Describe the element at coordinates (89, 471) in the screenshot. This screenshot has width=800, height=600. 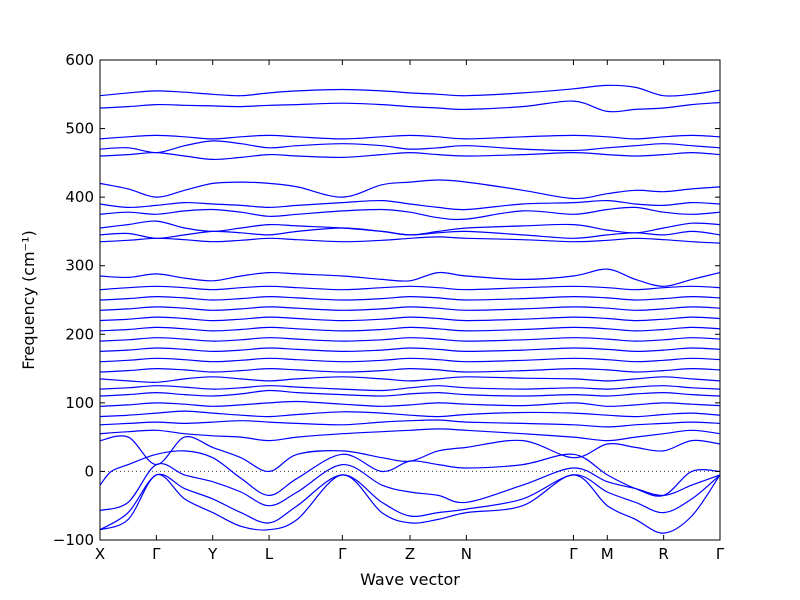
I see `y-tick-label: 0` at that location.